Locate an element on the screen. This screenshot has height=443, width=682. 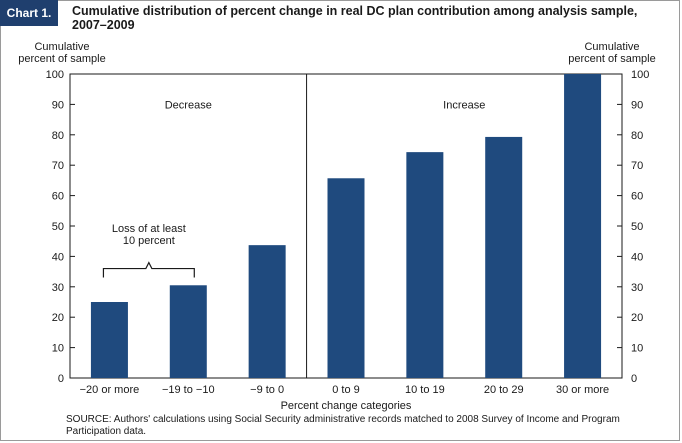
annotation-text: Loss of at least is located at coordinates (149, 229).